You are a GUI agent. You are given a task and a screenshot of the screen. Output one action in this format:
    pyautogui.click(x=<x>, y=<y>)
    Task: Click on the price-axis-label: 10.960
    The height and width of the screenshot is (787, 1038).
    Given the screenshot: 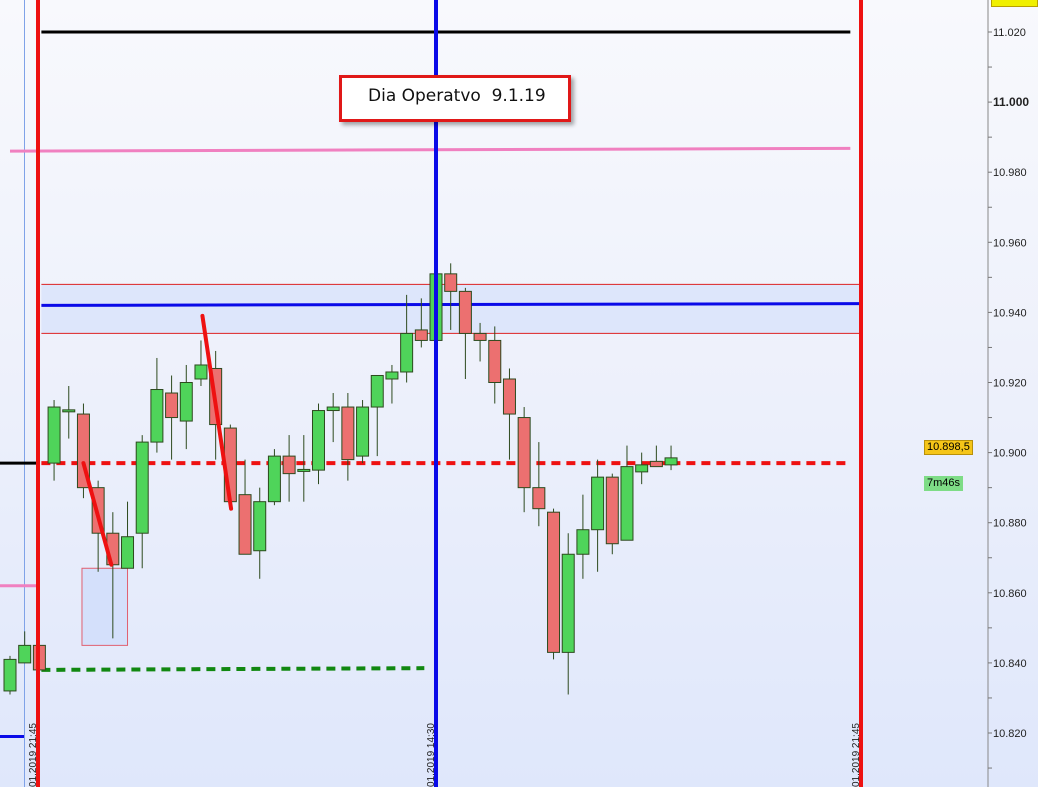 What is the action you would take?
    pyautogui.click(x=1010, y=243)
    